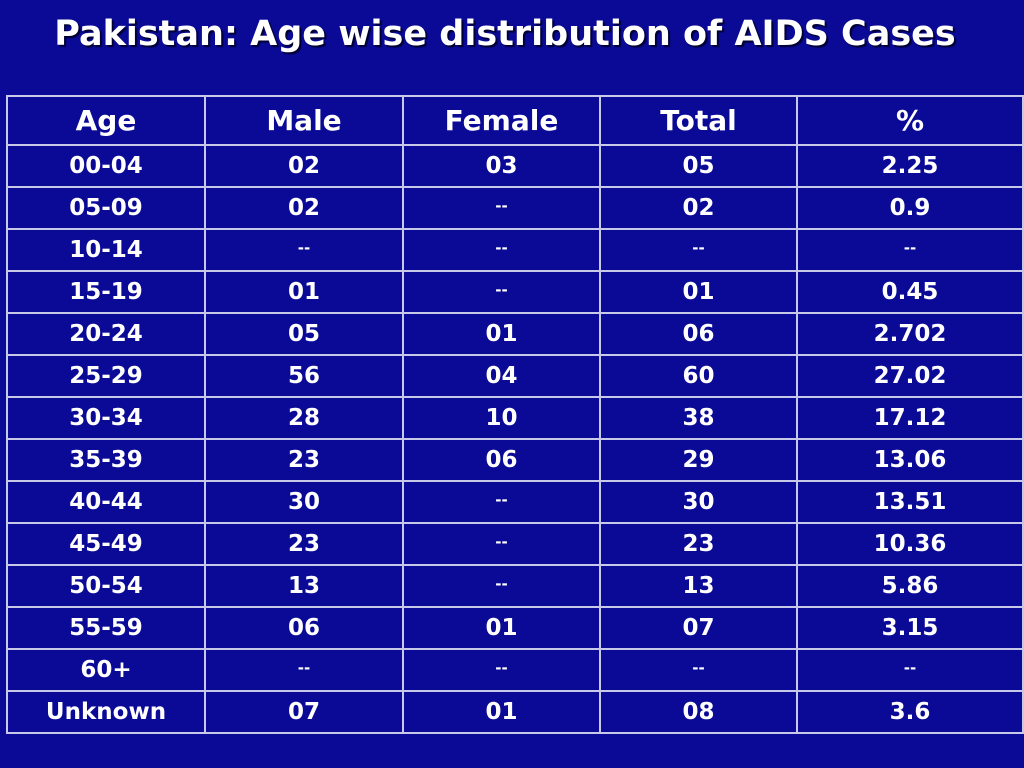 The height and width of the screenshot is (768, 1024). What do you see at coordinates (910, 628) in the screenshot?
I see `percent-cell: 3.15` at bounding box center [910, 628].